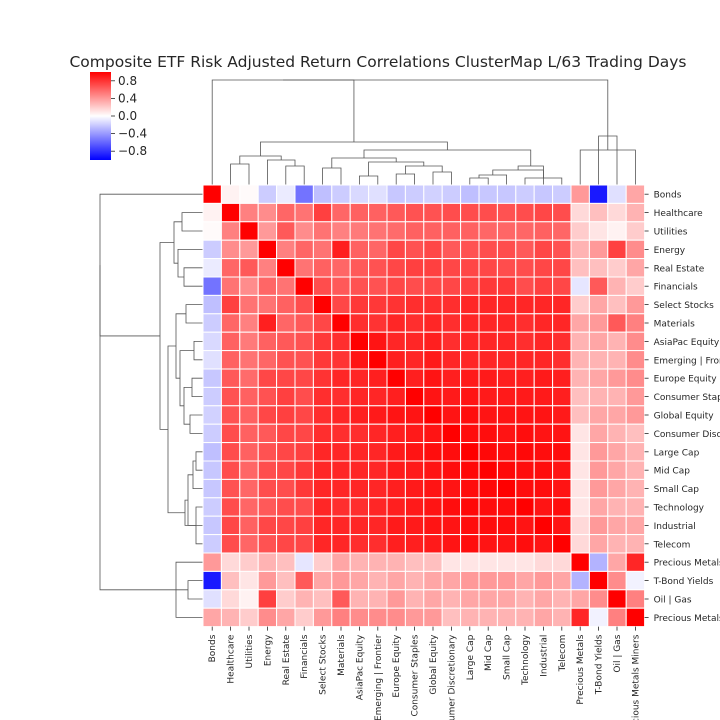 This screenshot has width=720, height=720. I want to click on row-label-mid-cap: Mid Cap, so click(672, 472).